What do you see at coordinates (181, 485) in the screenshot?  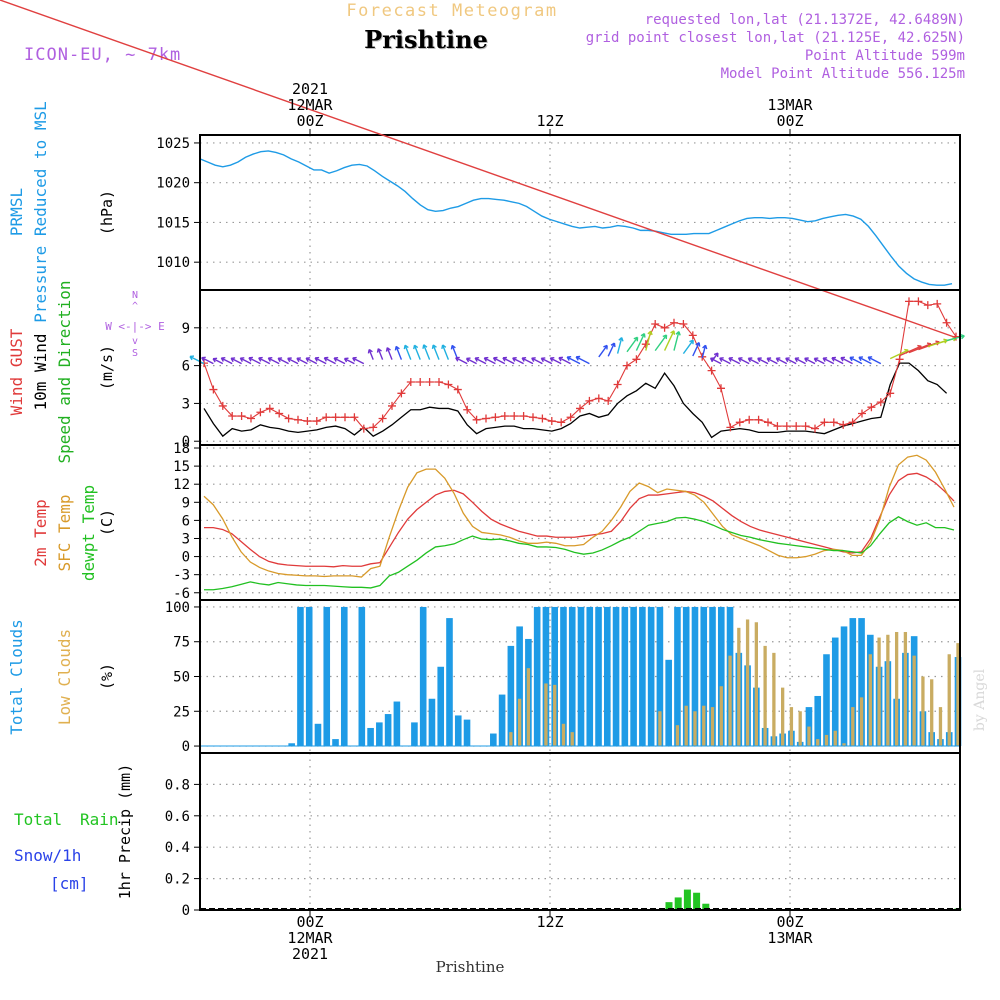 I see `y-tick-label: 12` at bounding box center [181, 485].